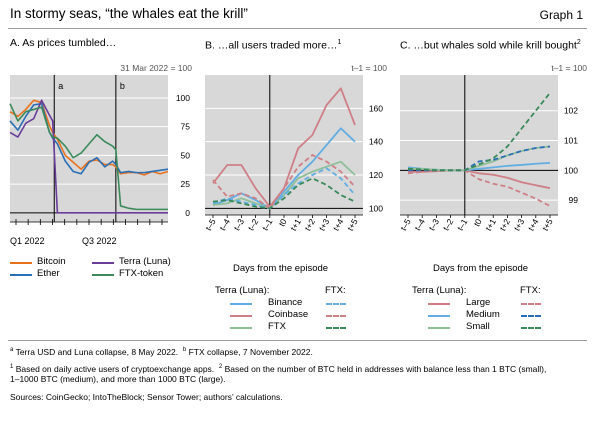 The image size is (595, 423). What do you see at coordinates (242, 290) in the screenshot?
I see `legend-b-group-label: Terra (Luna):` at bounding box center [242, 290].